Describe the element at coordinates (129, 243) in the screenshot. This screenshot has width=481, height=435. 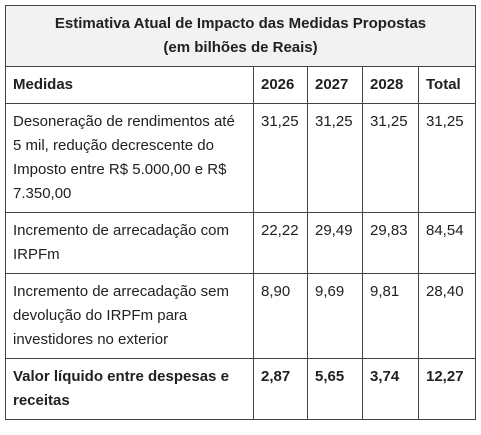
I see `measure-cell: Incremento de arrecadação com IRPFm` at that location.